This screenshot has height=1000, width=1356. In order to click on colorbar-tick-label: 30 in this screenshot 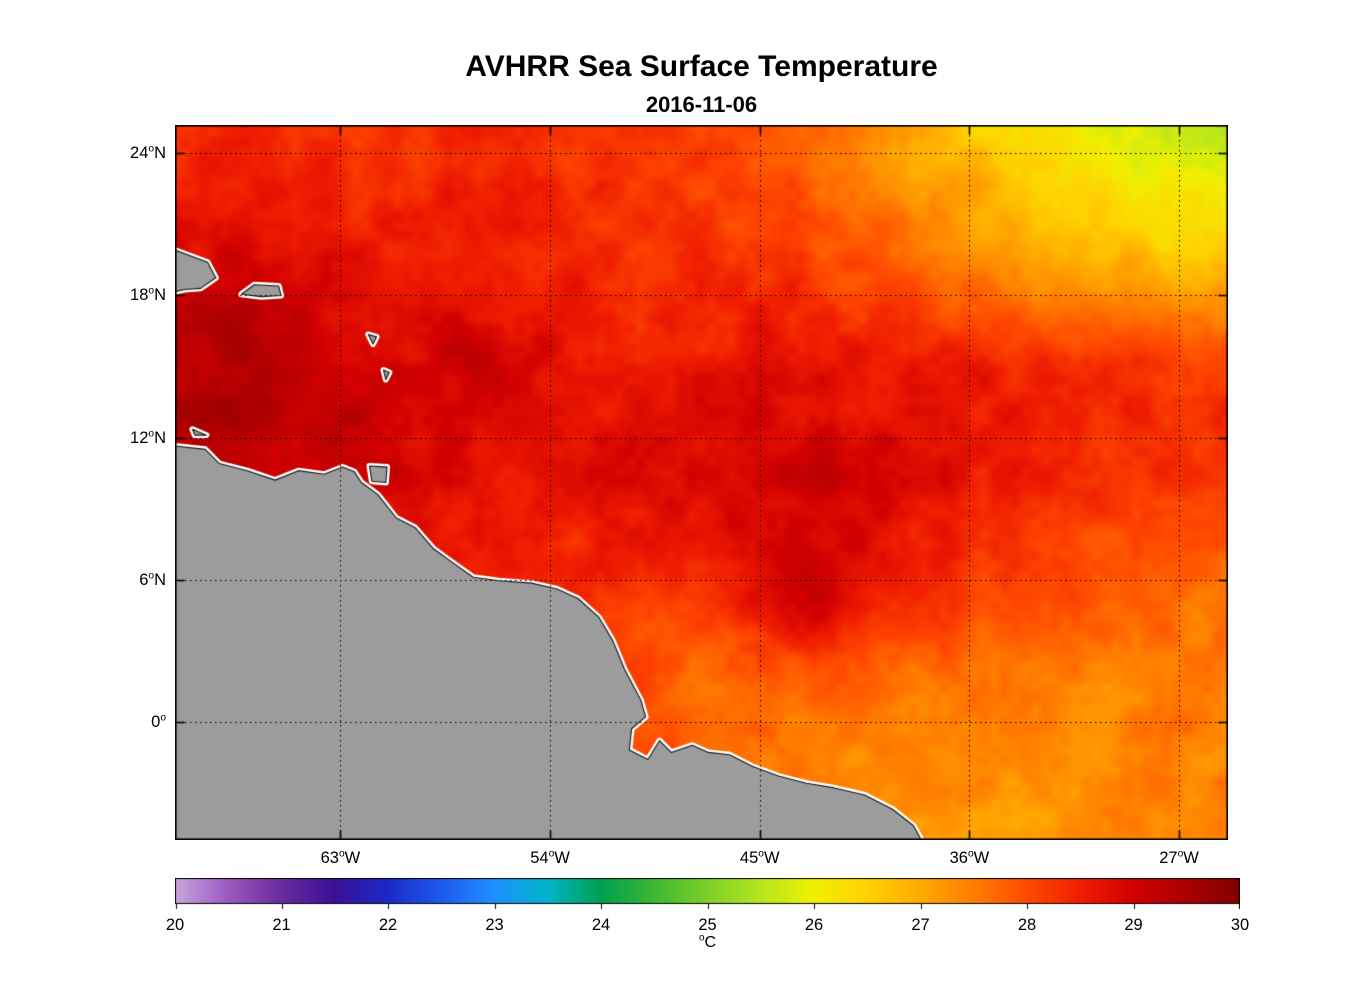, I will do `click(1240, 925)`.